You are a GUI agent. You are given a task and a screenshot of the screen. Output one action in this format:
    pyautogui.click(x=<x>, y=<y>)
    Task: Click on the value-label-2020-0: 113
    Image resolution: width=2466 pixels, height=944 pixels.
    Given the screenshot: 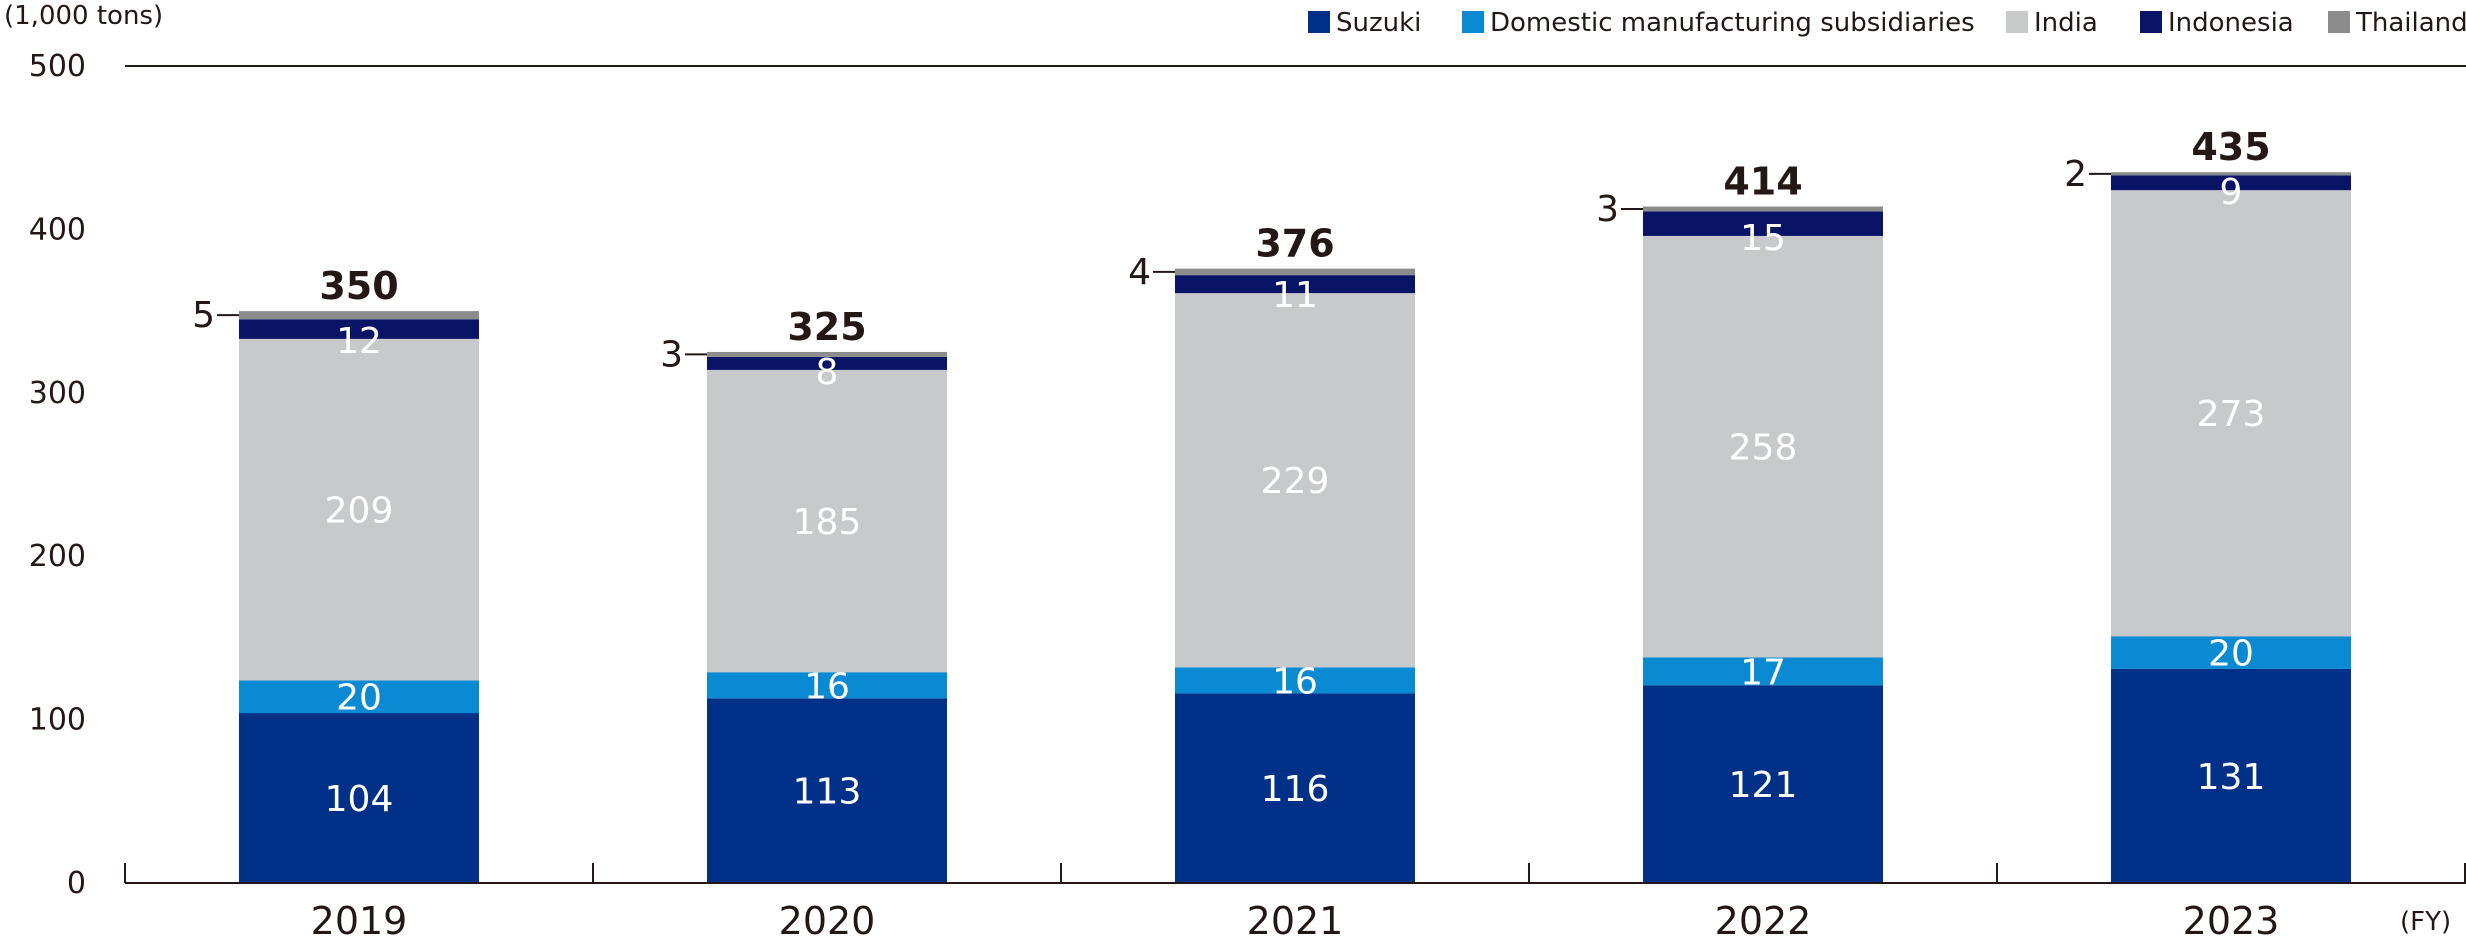 What is the action you would take?
    pyautogui.click(x=827, y=792)
    